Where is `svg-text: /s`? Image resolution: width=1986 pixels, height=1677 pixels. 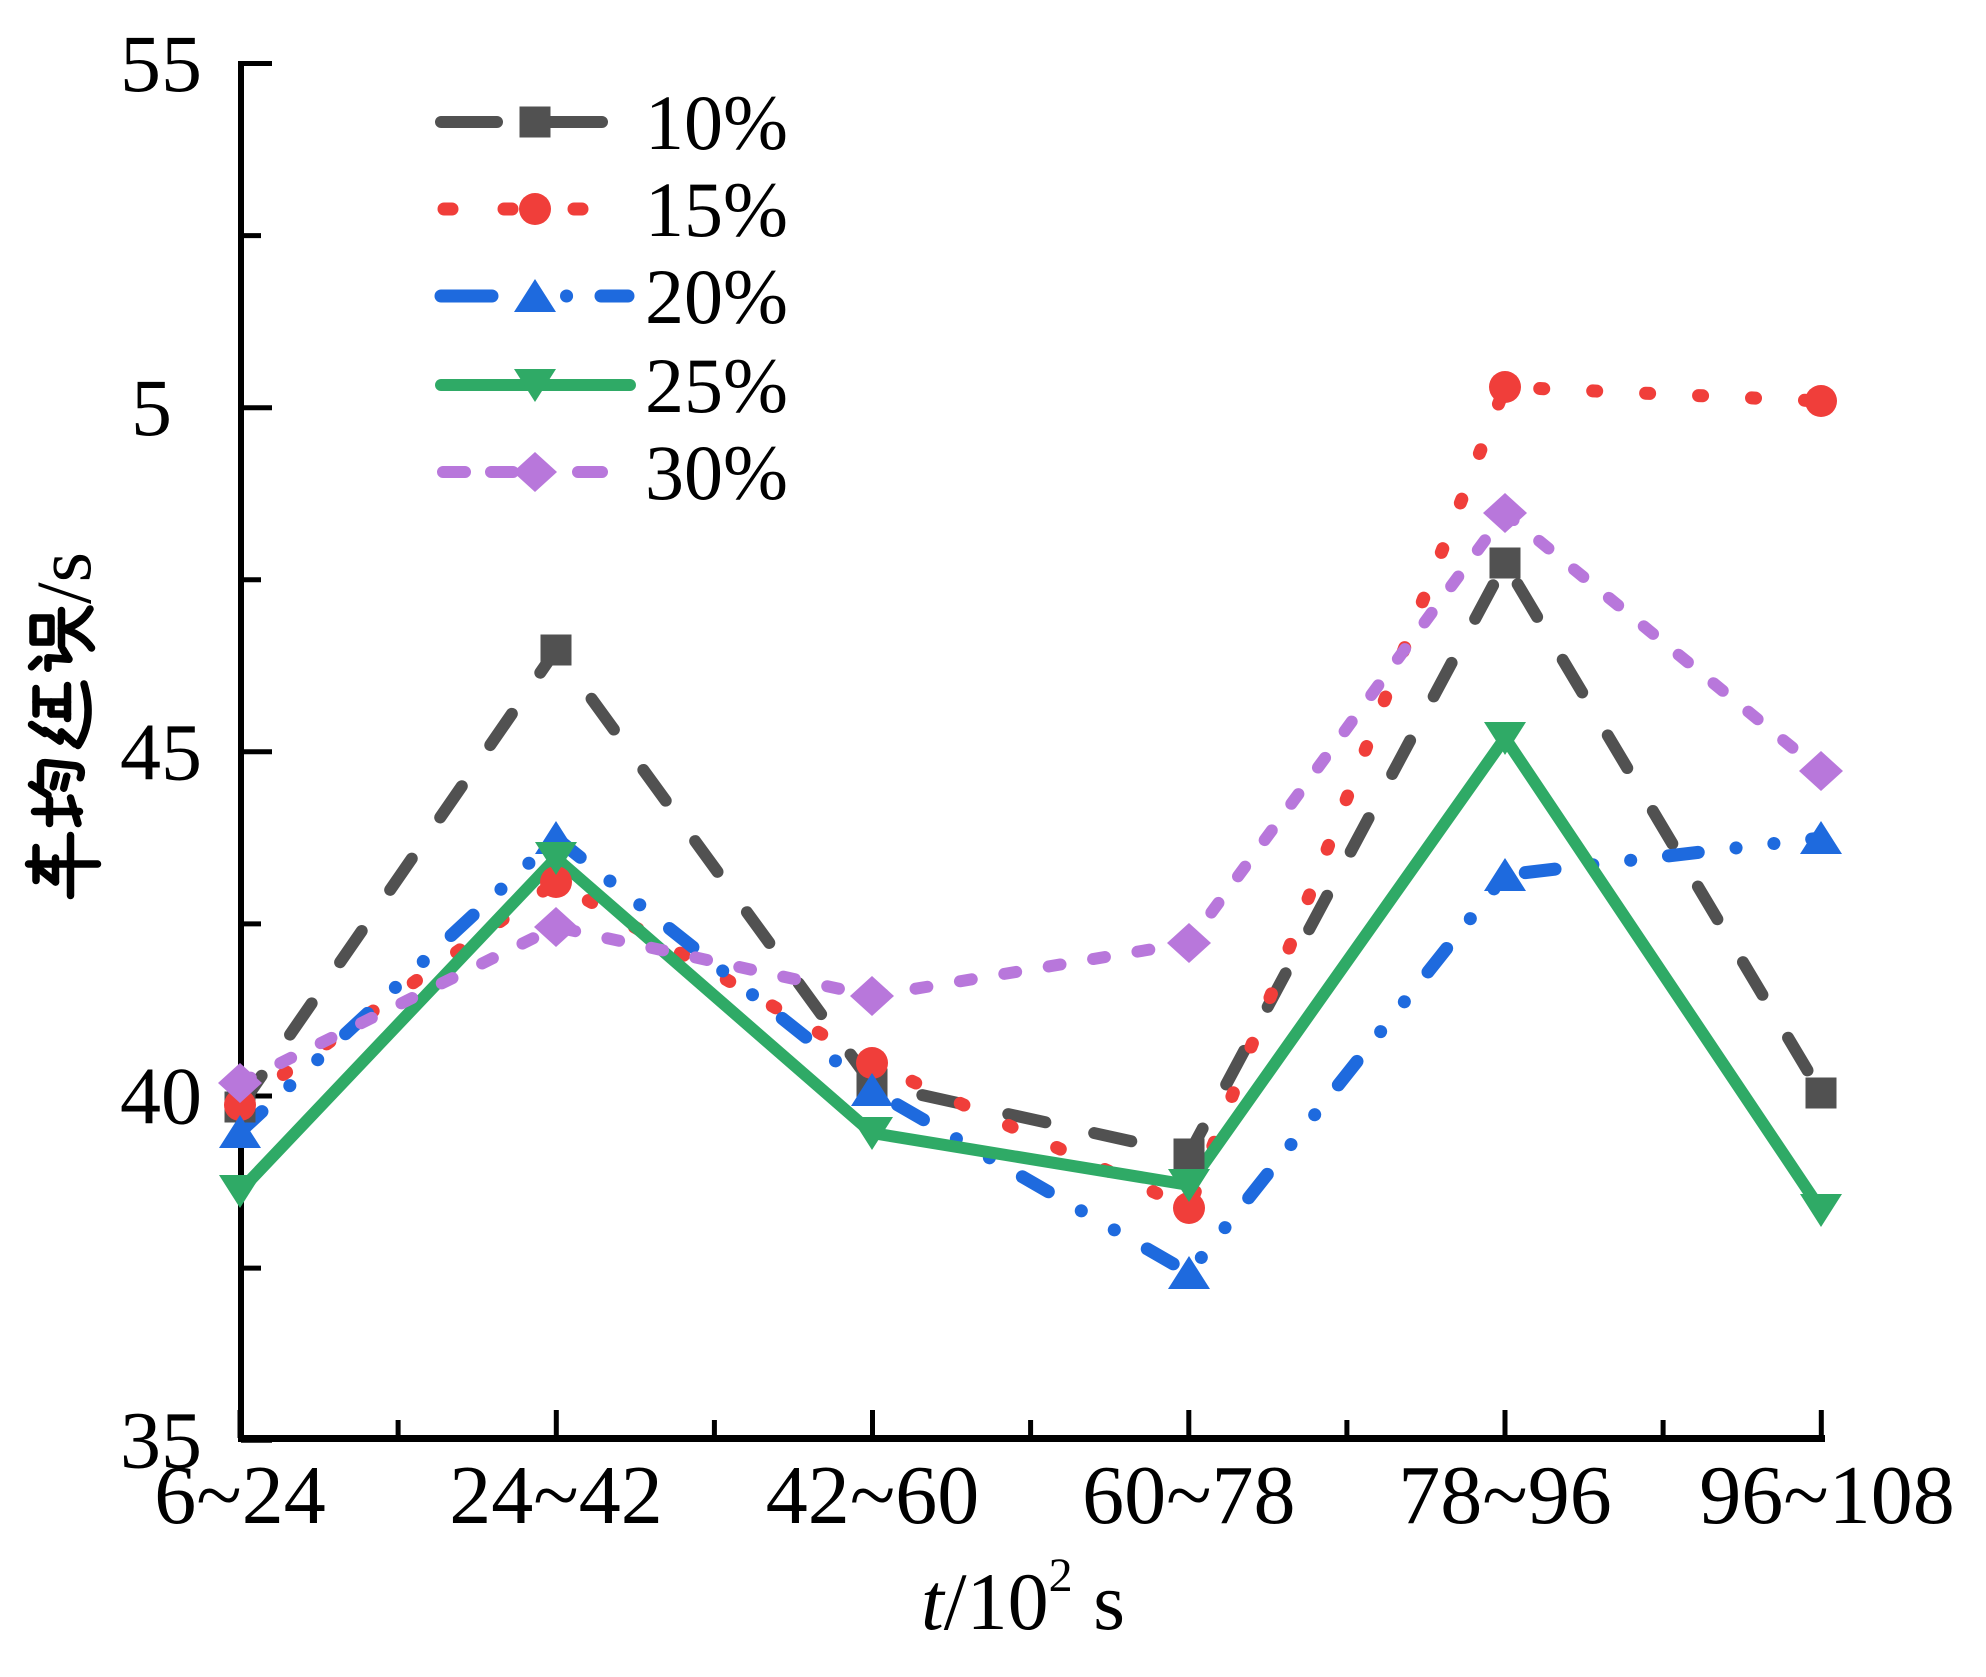 svg-text: /s is located at coordinates (63, 578).